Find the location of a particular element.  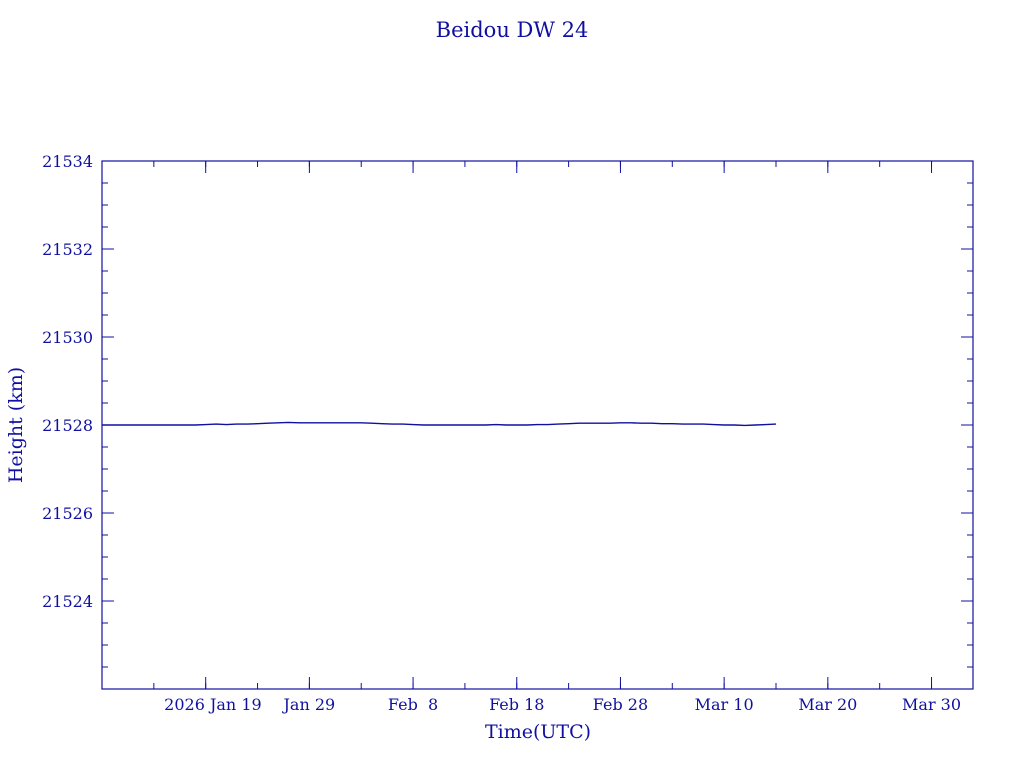

x-tick-label: Jan 29 is located at coordinates (309, 704).